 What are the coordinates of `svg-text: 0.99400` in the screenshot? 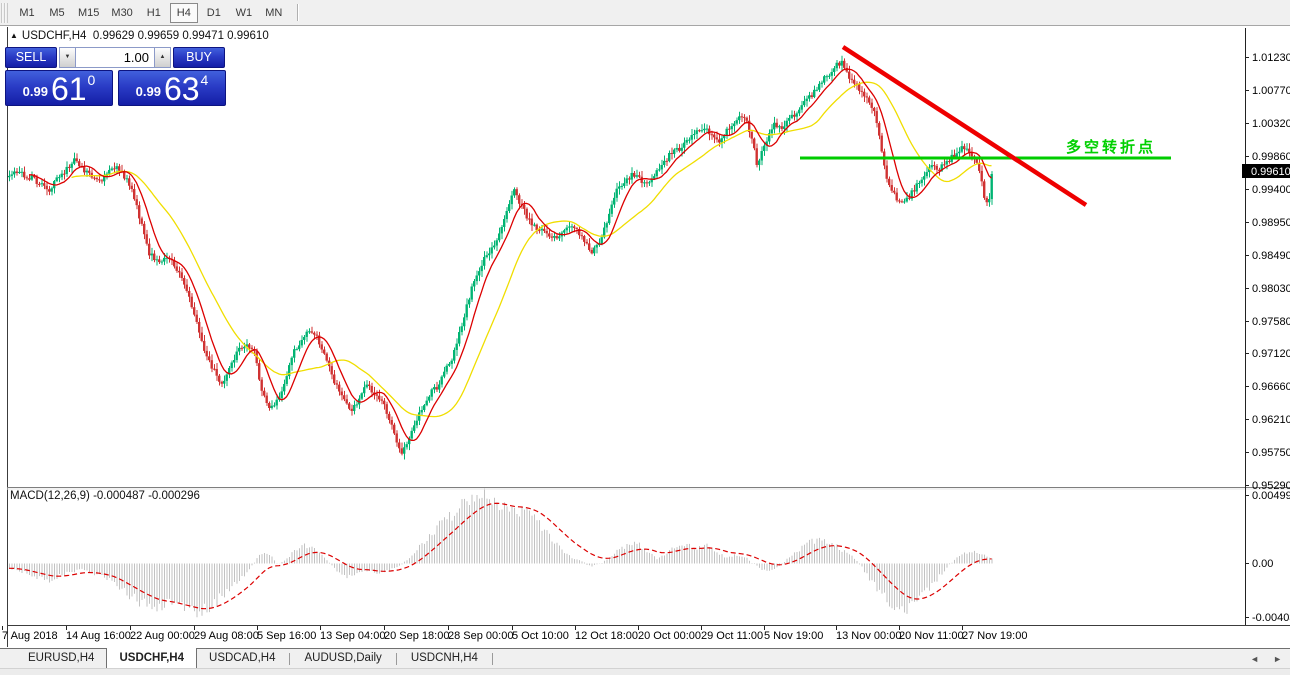 It's located at (1271, 190).